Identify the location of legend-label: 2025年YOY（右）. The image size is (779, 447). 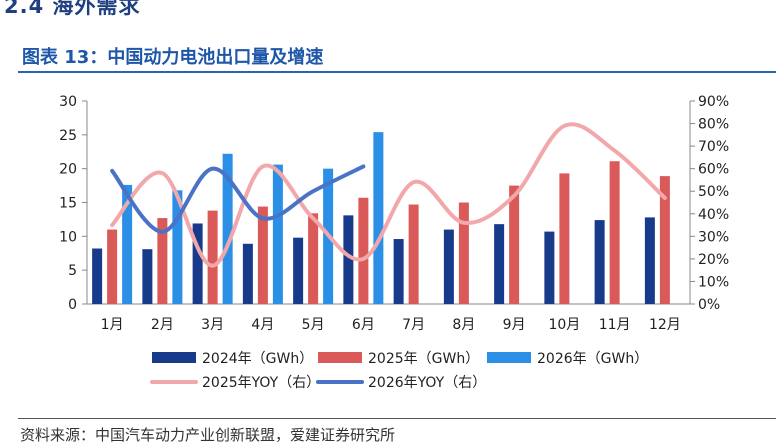
(261, 383).